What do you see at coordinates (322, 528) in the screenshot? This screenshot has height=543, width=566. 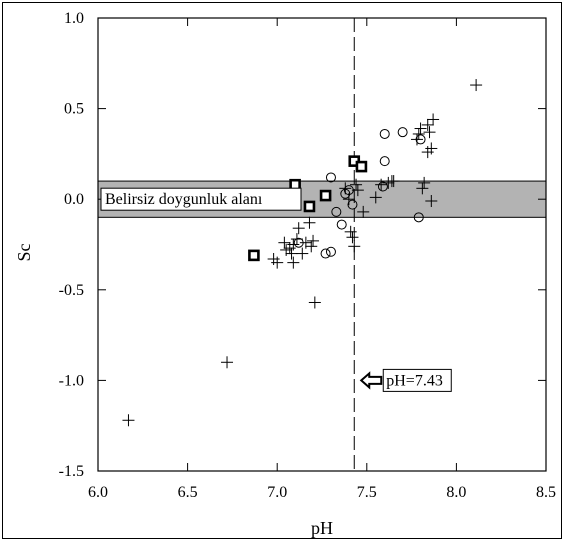 I see `x-axis-title: pH` at bounding box center [322, 528].